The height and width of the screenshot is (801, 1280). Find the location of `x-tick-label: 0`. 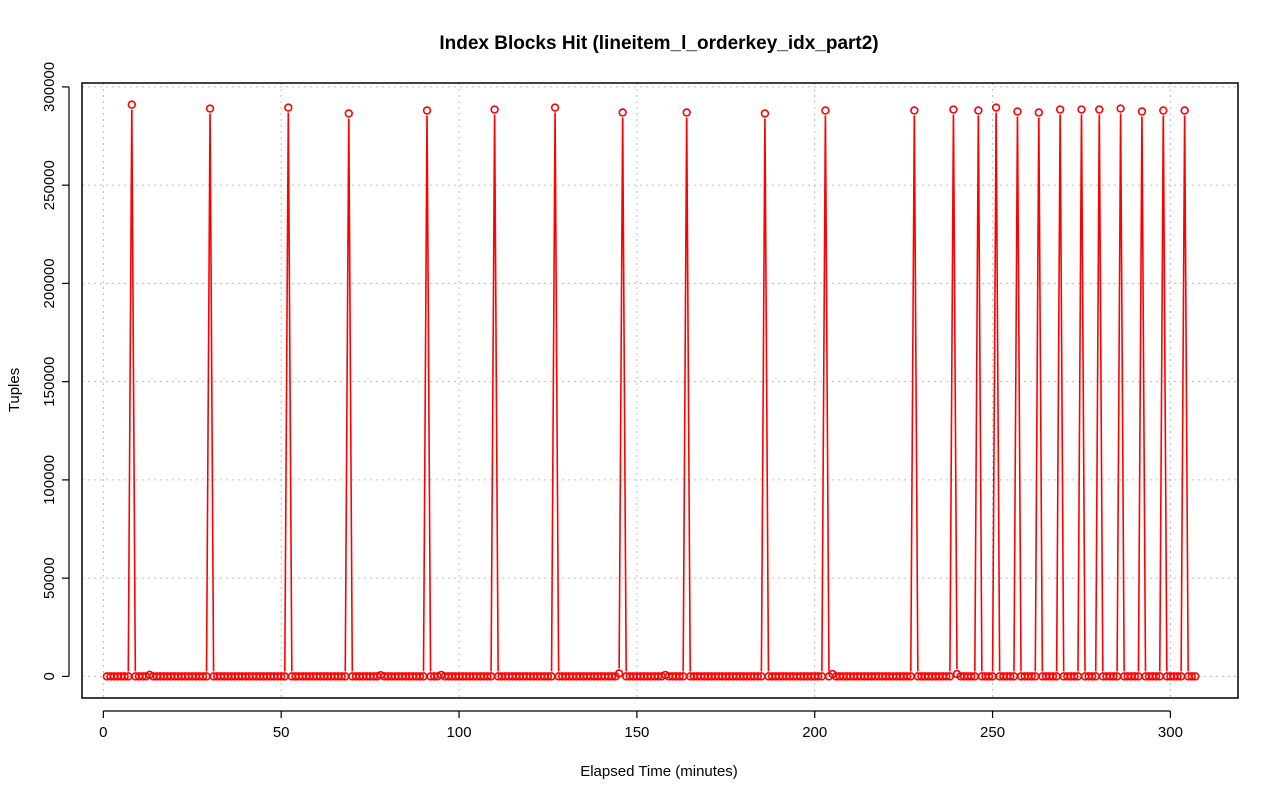

x-tick-label: 0 is located at coordinates (103, 732).